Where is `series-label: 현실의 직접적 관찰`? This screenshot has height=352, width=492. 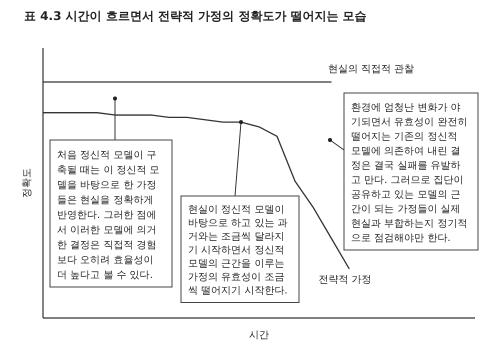 series-label: 현실의 직접적 관찰 is located at coordinates (371, 69).